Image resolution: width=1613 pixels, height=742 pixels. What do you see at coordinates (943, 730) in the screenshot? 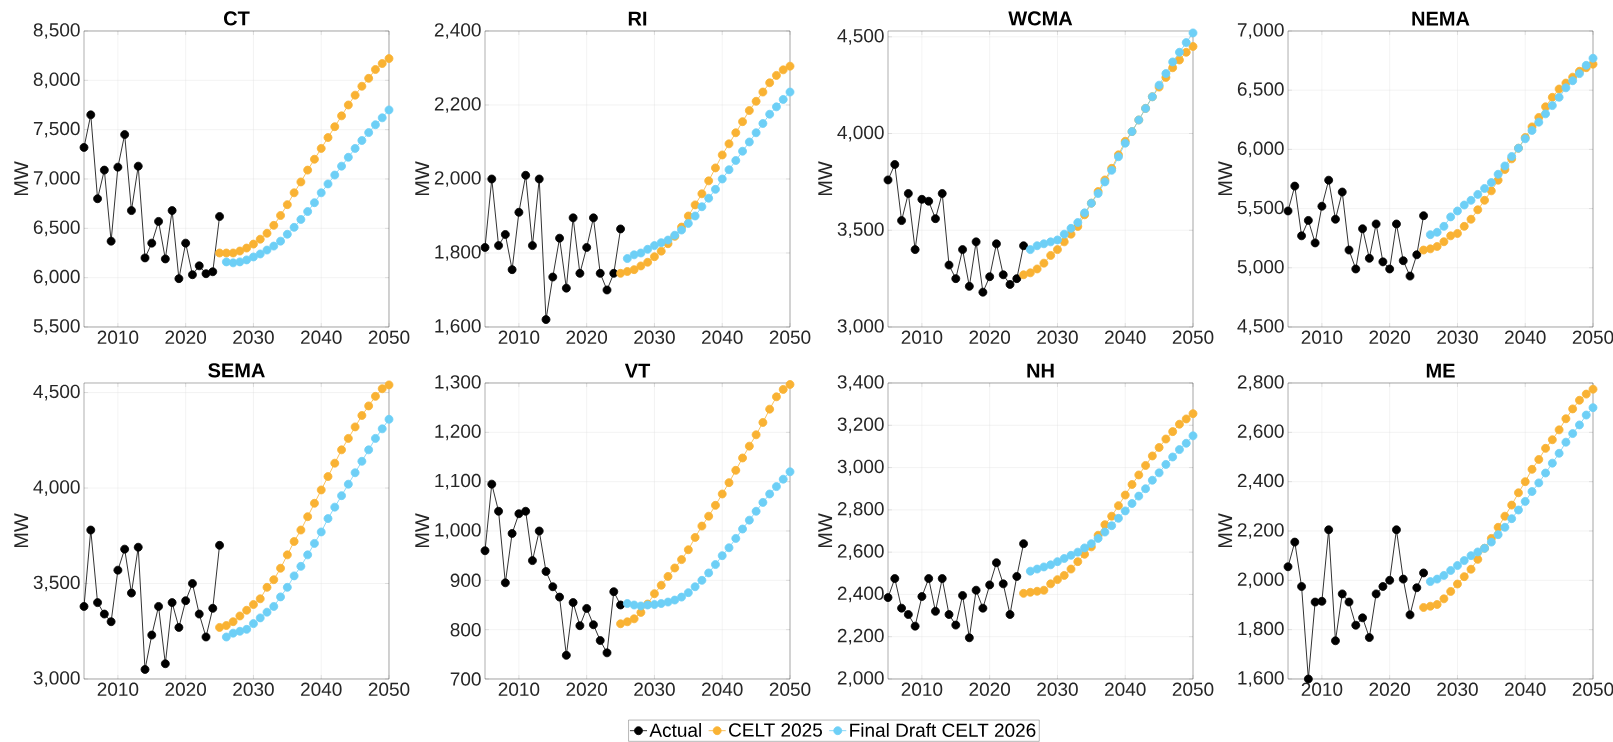
I see `legend-label: Final Draft CELT 2026` at bounding box center [943, 730].